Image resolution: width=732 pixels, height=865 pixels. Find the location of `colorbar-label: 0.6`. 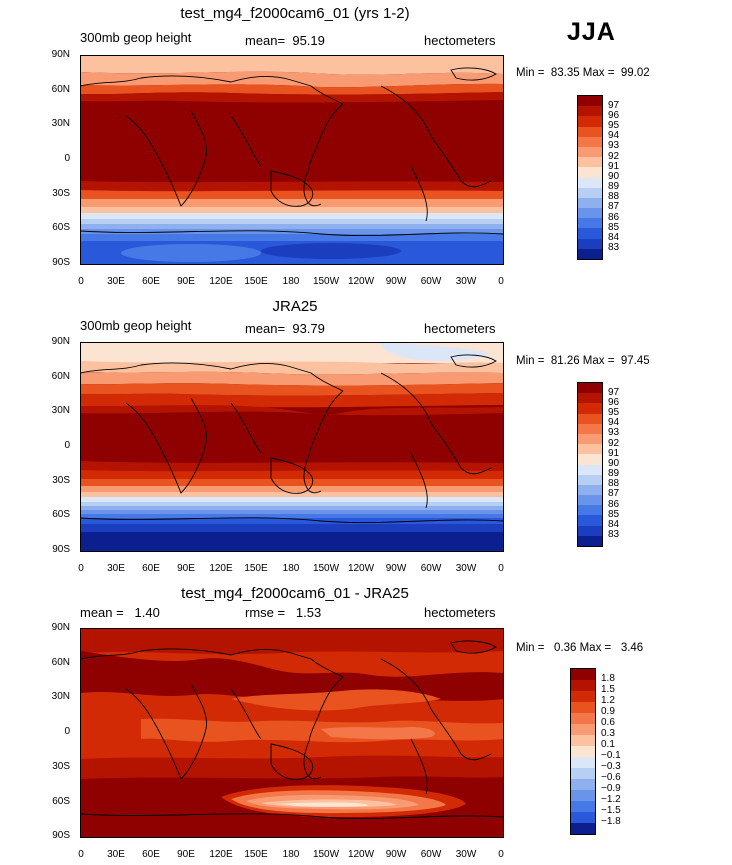

colorbar-label: 0.6 is located at coordinates (608, 722).